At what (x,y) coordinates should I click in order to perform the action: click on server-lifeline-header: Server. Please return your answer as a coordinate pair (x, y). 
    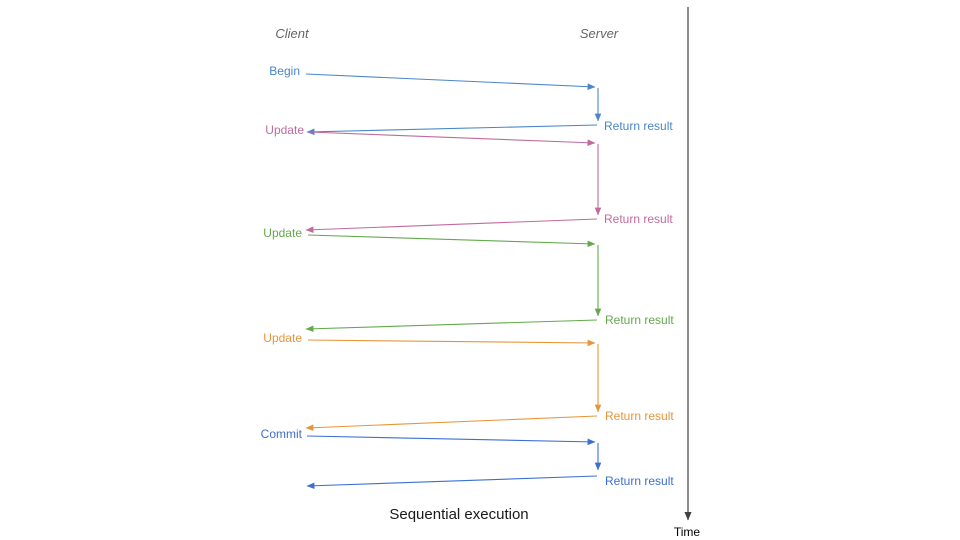
    Looking at the image, I should click on (599, 33).